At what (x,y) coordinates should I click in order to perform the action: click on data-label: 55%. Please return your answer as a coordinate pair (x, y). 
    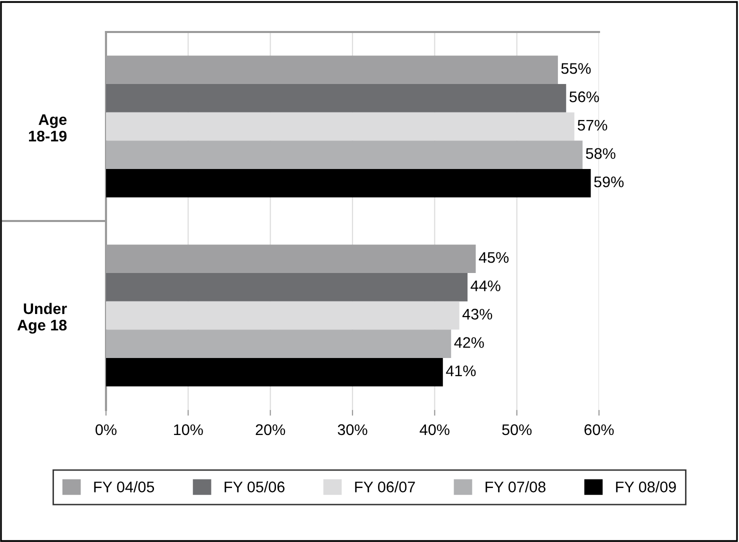
    Looking at the image, I should click on (576, 68).